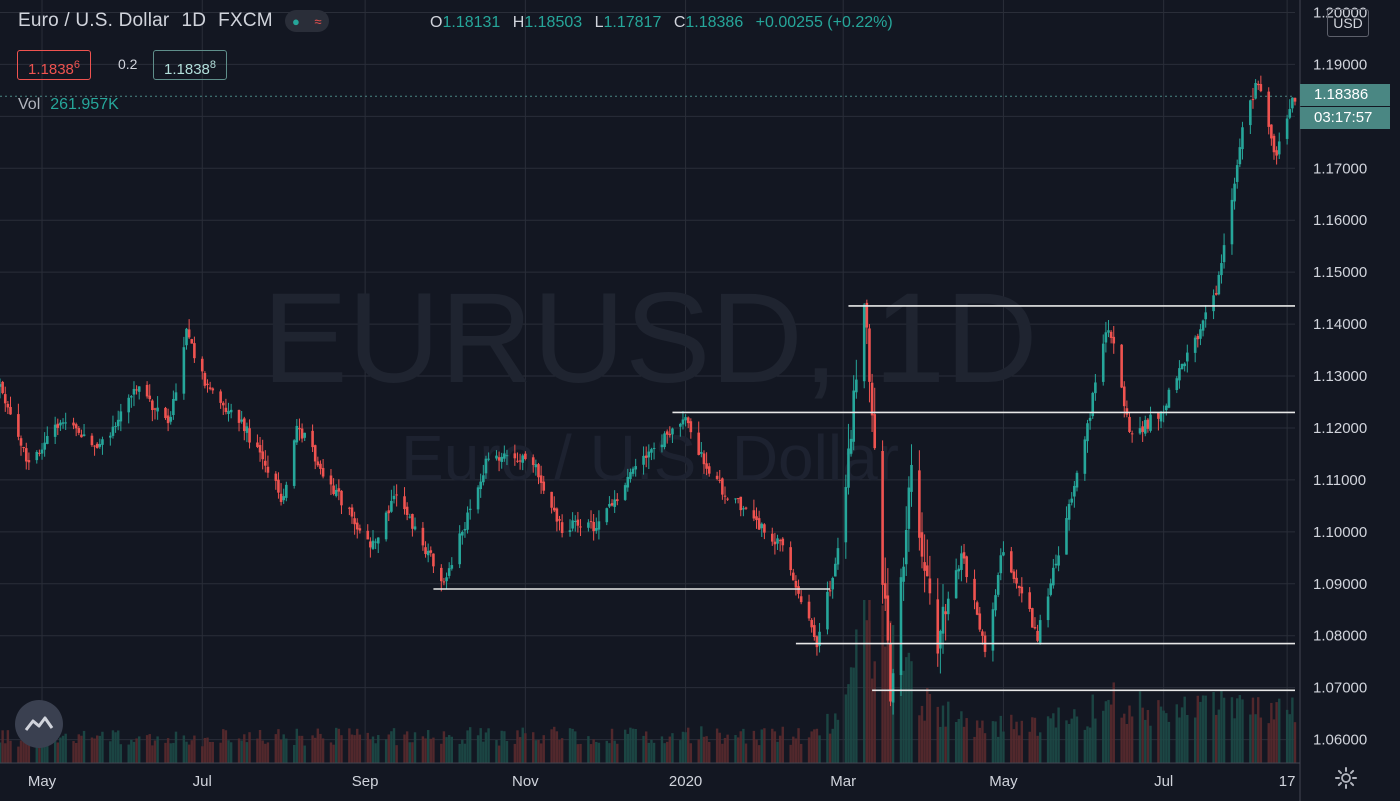 The width and height of the screenshot is (1400, 801). Describe the element at coordinates (68, 105) in the screenshot. I see `volume-legend: Vol 261.957K` at that location.